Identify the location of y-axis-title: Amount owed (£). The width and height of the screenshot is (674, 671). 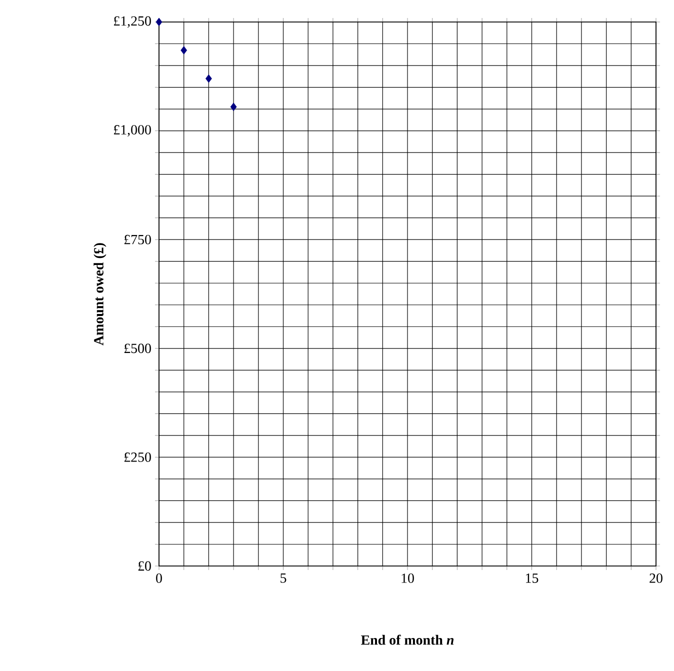
(100, 294).